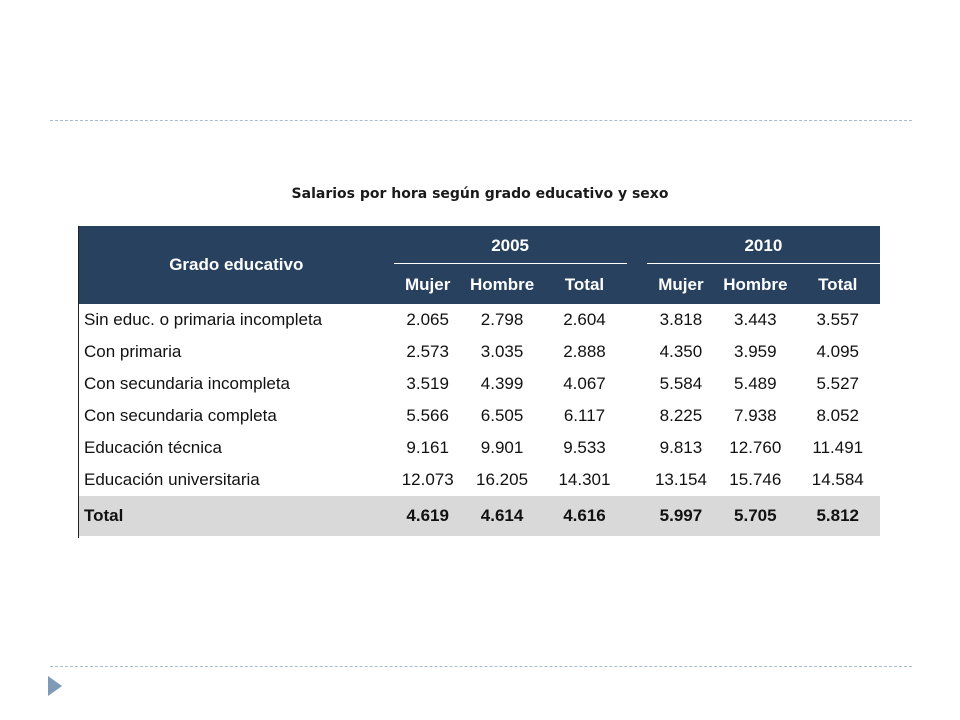 The image size is (960, 720). I want to click on header-mujer-2010: Mujer, so click(681, 284).